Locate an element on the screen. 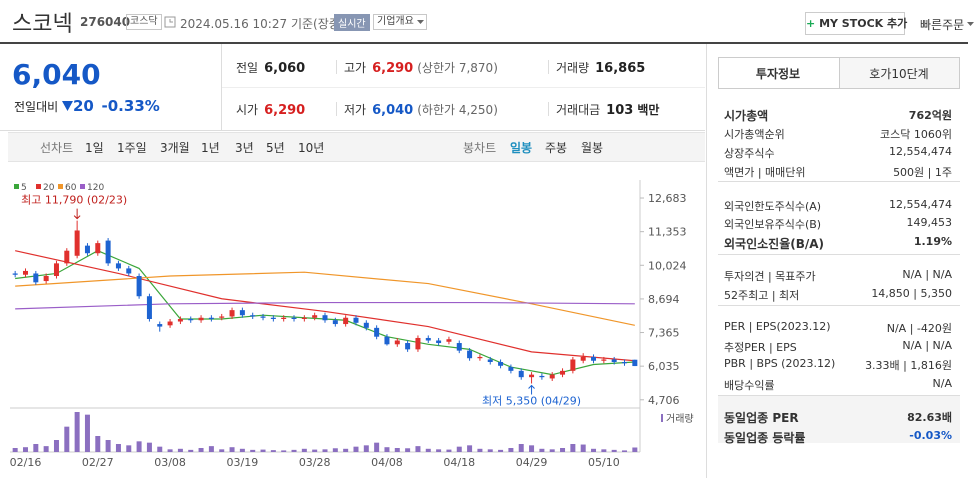 This screenshot has height=478, width=975. x-tick-label: 04/08 is located at coordinates (387, 462).